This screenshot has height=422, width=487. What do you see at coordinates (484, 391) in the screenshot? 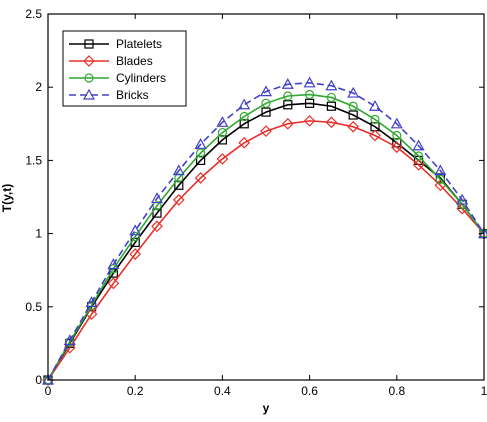
I see `x-tick-label: 1` at bounding box center [484, 391].